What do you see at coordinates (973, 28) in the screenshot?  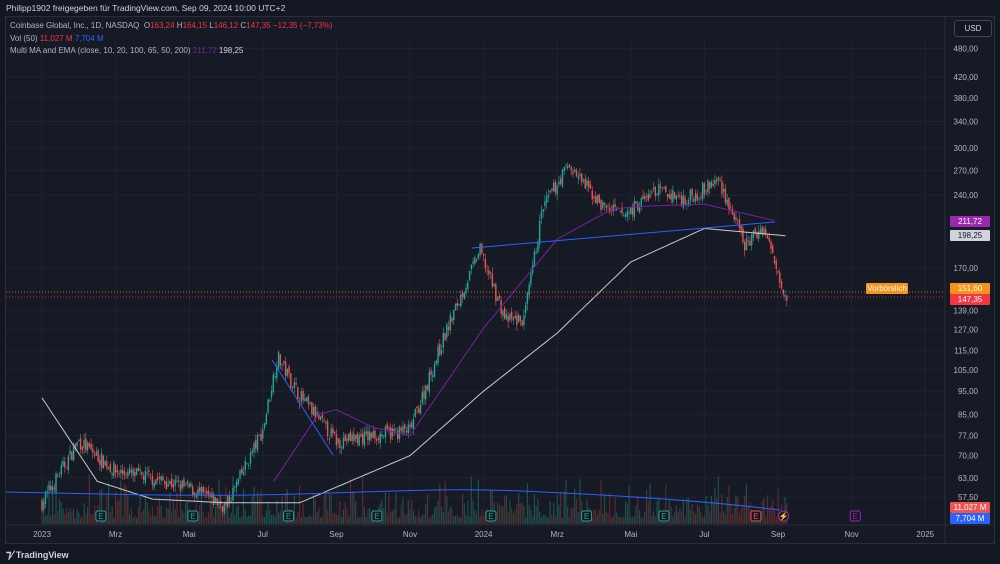 I see `currency-button: USD` at bounding box center [973, 28].